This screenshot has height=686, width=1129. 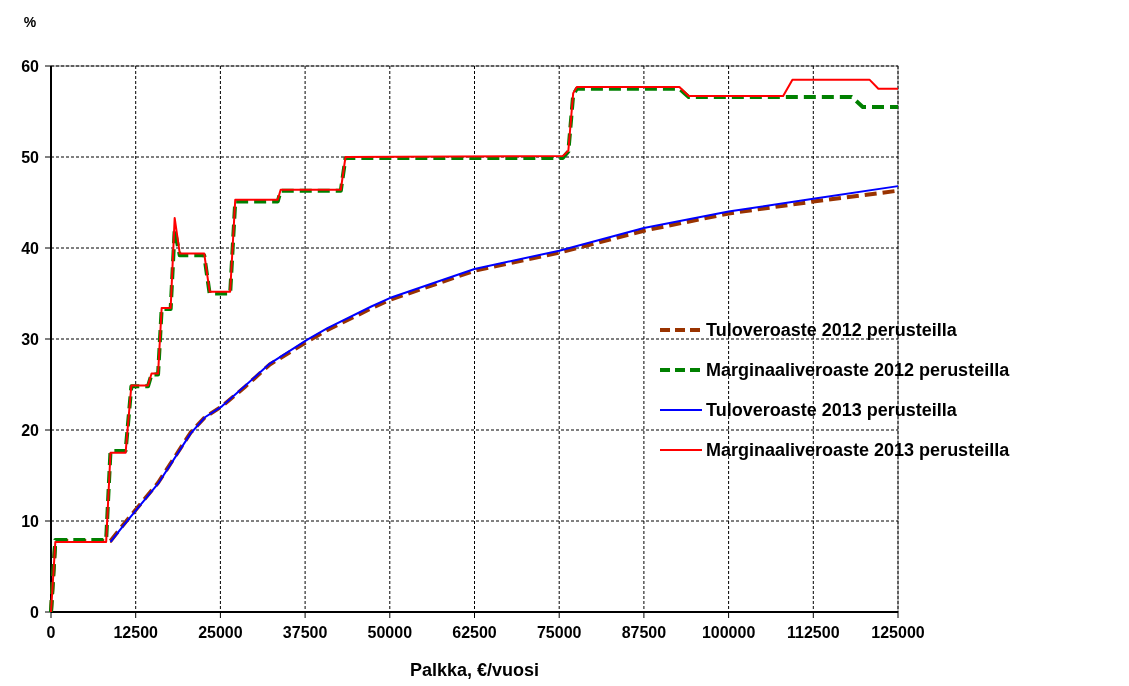 I want to click on y-tick-label: 50, so click(x=30, y=157).